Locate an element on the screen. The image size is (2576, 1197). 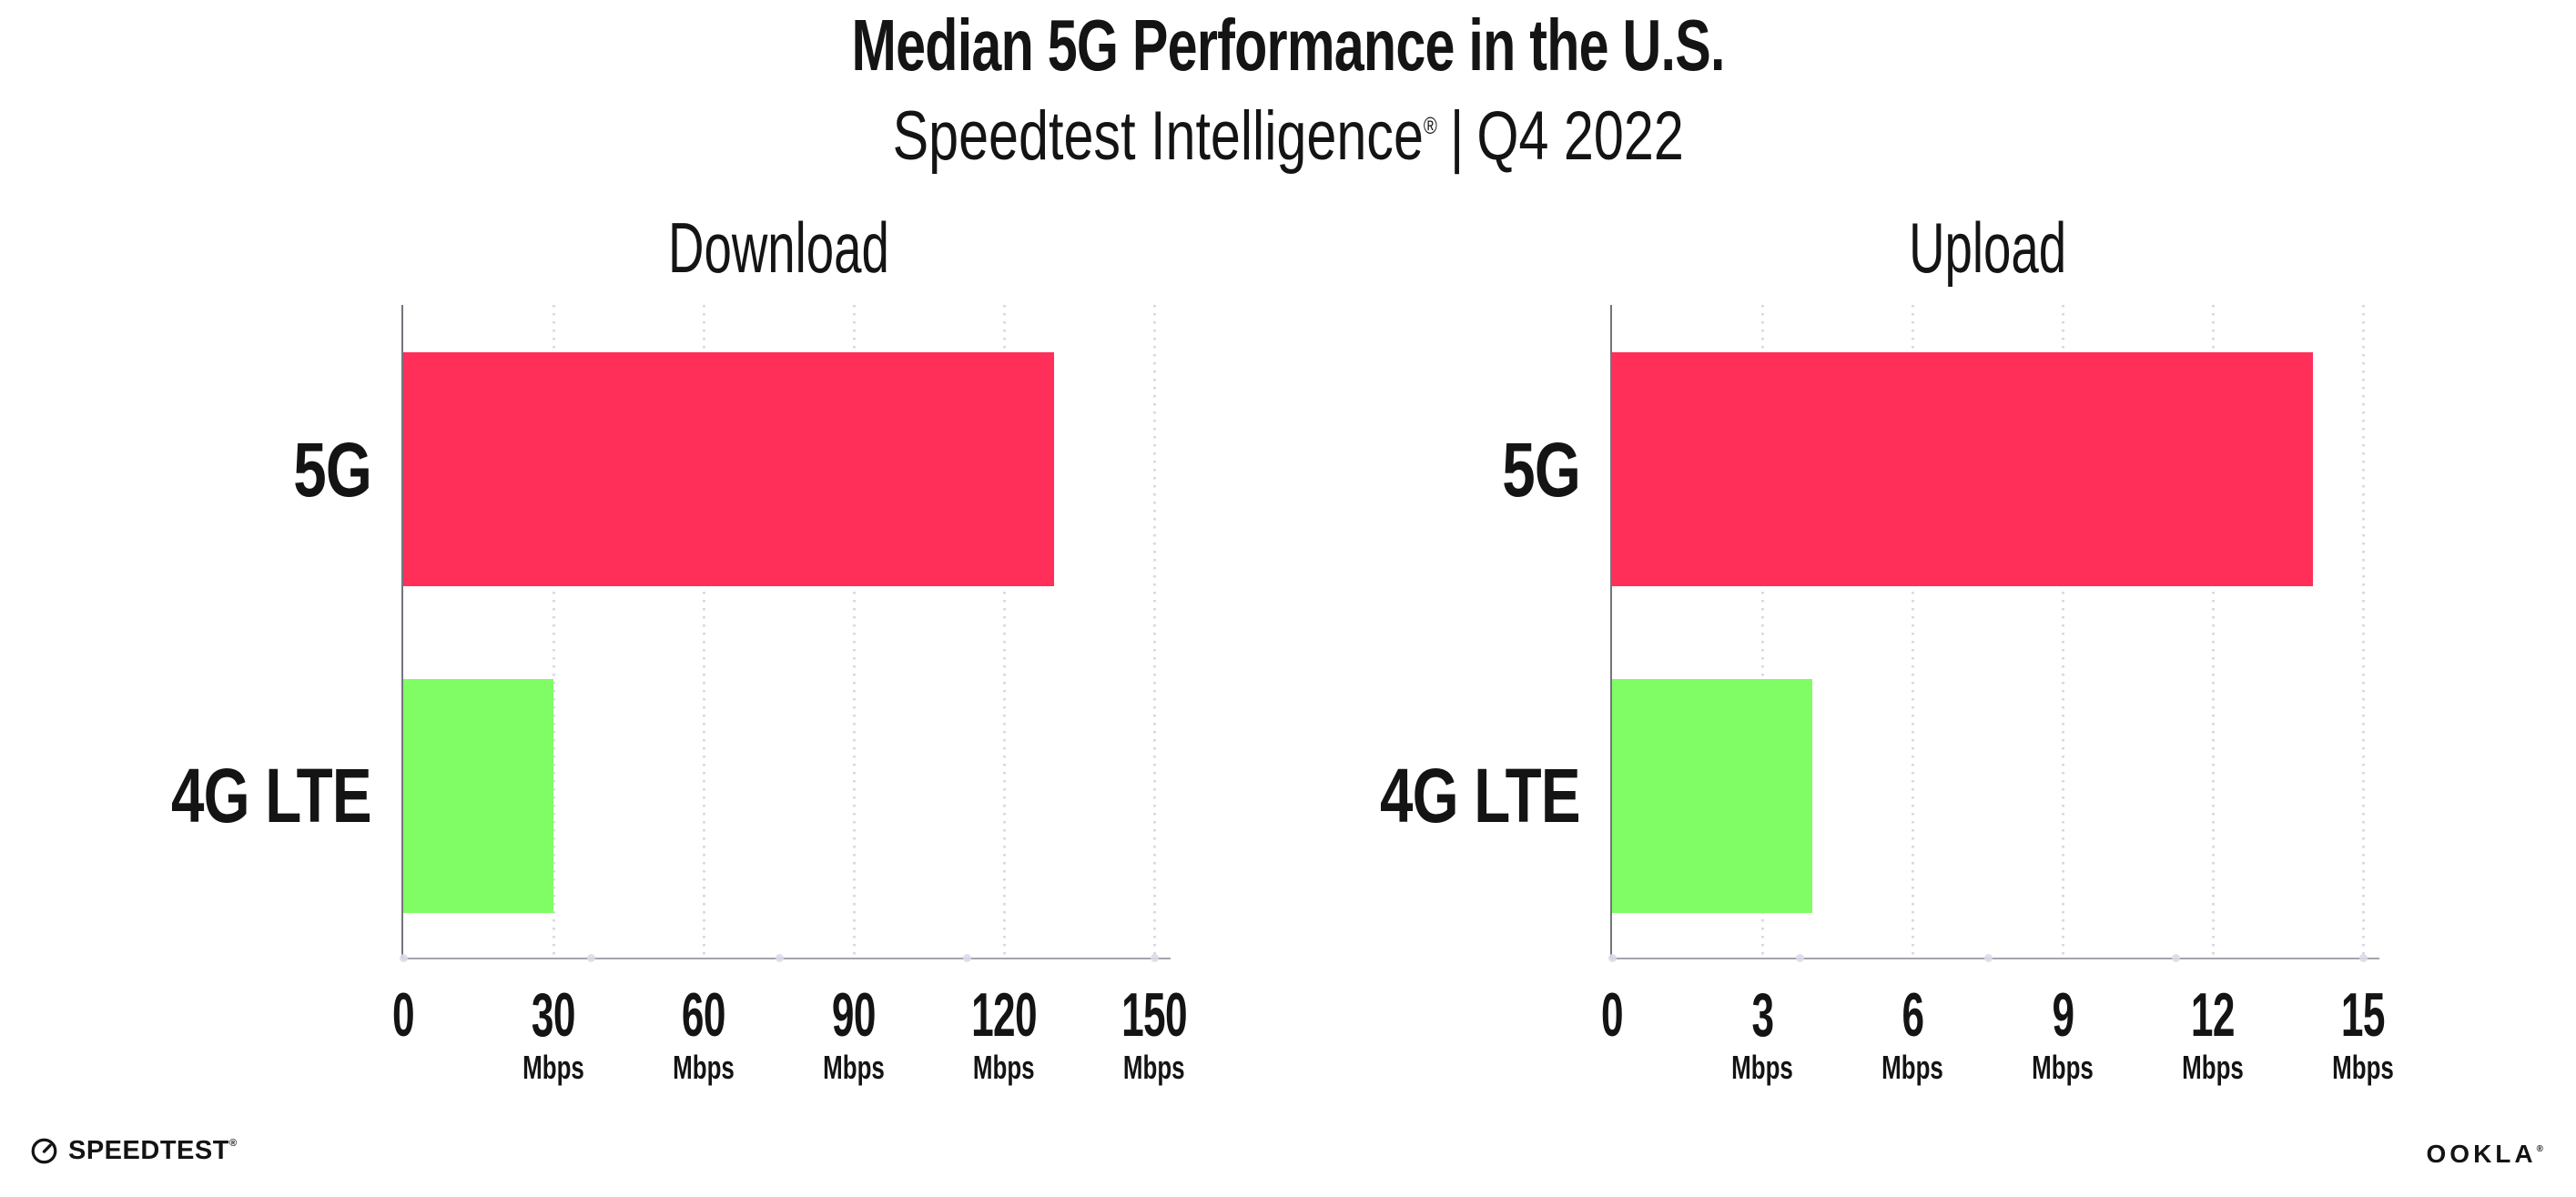
page-subtitle-text: Speedtest Intelligence® | Q4 2022 is located at coordinates (1287, 131).